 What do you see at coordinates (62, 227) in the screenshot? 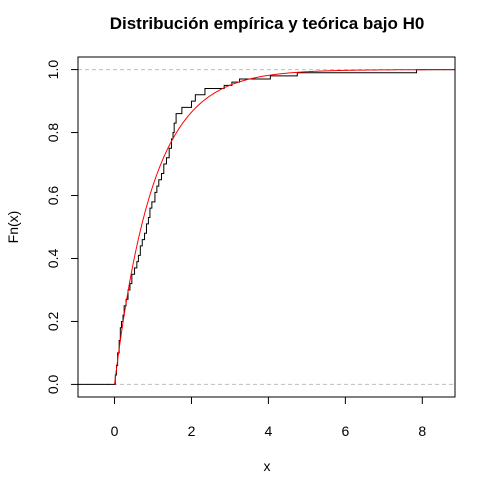
I see `y-axis: 0.0 0.2 0.4 0.6 0.8 1.0` at bounding box center [62, 227].